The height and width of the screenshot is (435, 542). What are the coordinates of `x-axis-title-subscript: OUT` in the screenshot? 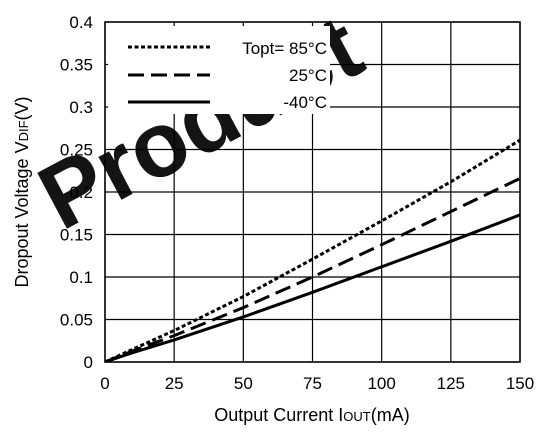 It's located at (357, 416).